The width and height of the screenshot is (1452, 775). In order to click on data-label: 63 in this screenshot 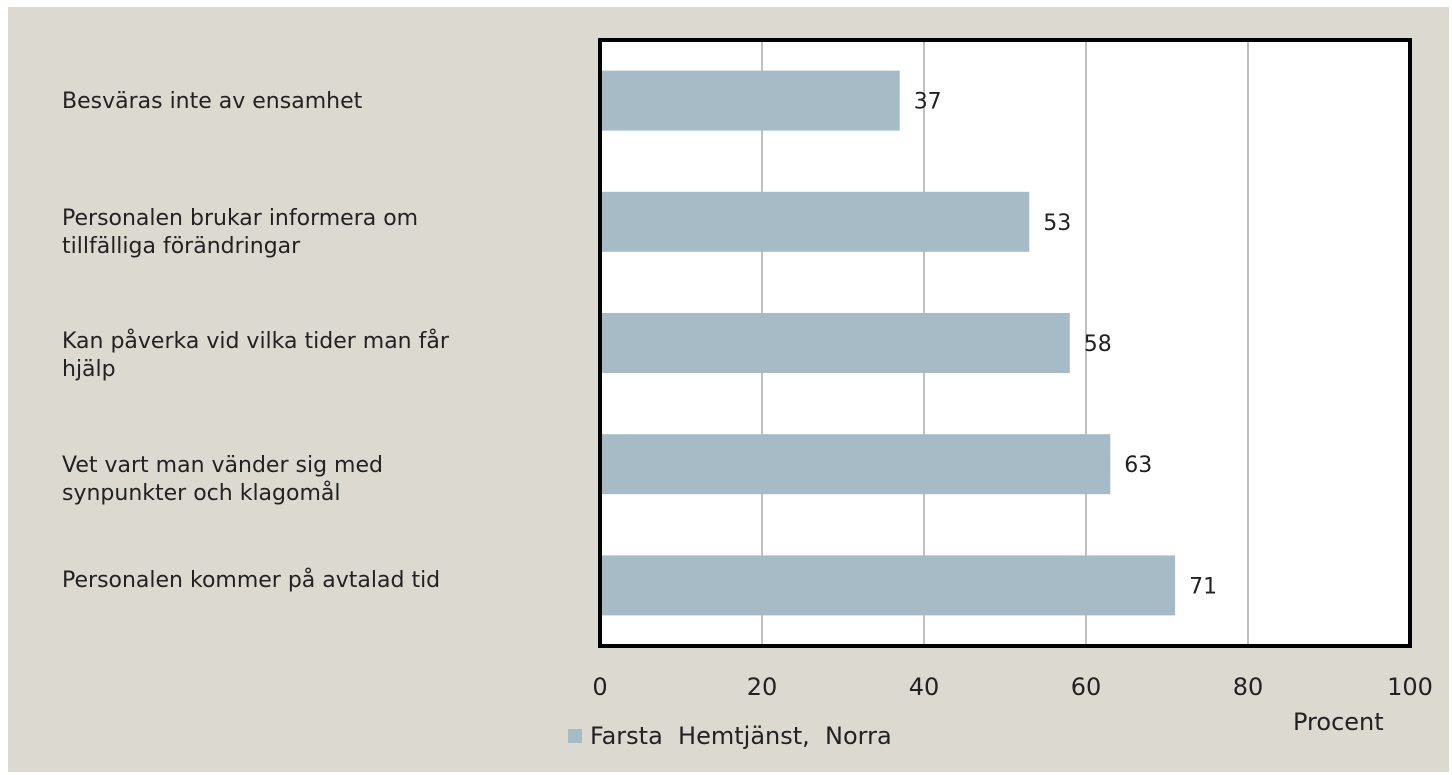, I will do `click(1138, 465)`.